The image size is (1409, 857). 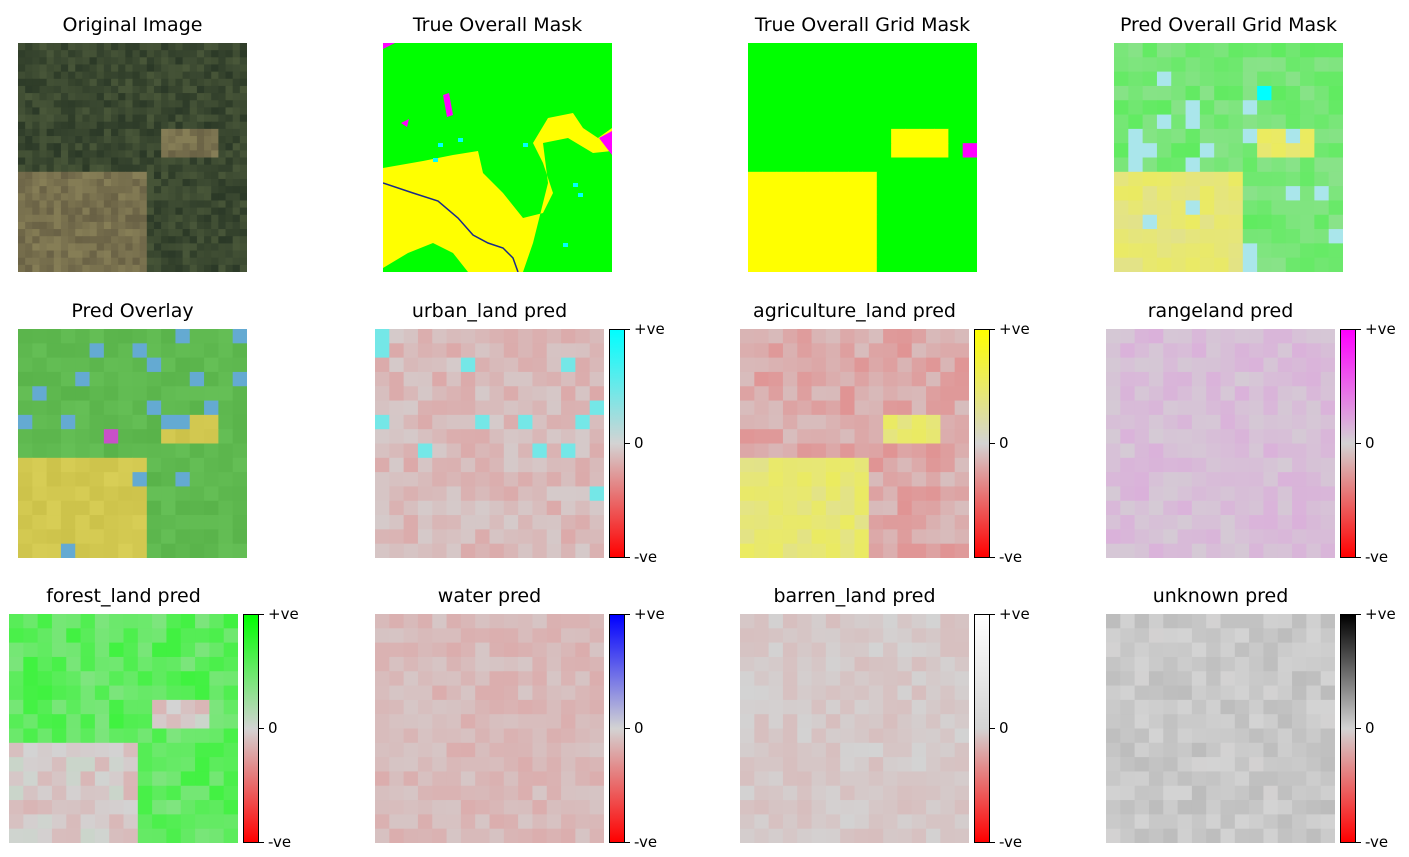 What do you see at coordinates (1358, 443) in the screenshot?
I see `range-tick-mid` at bounding box center [1358, 443].